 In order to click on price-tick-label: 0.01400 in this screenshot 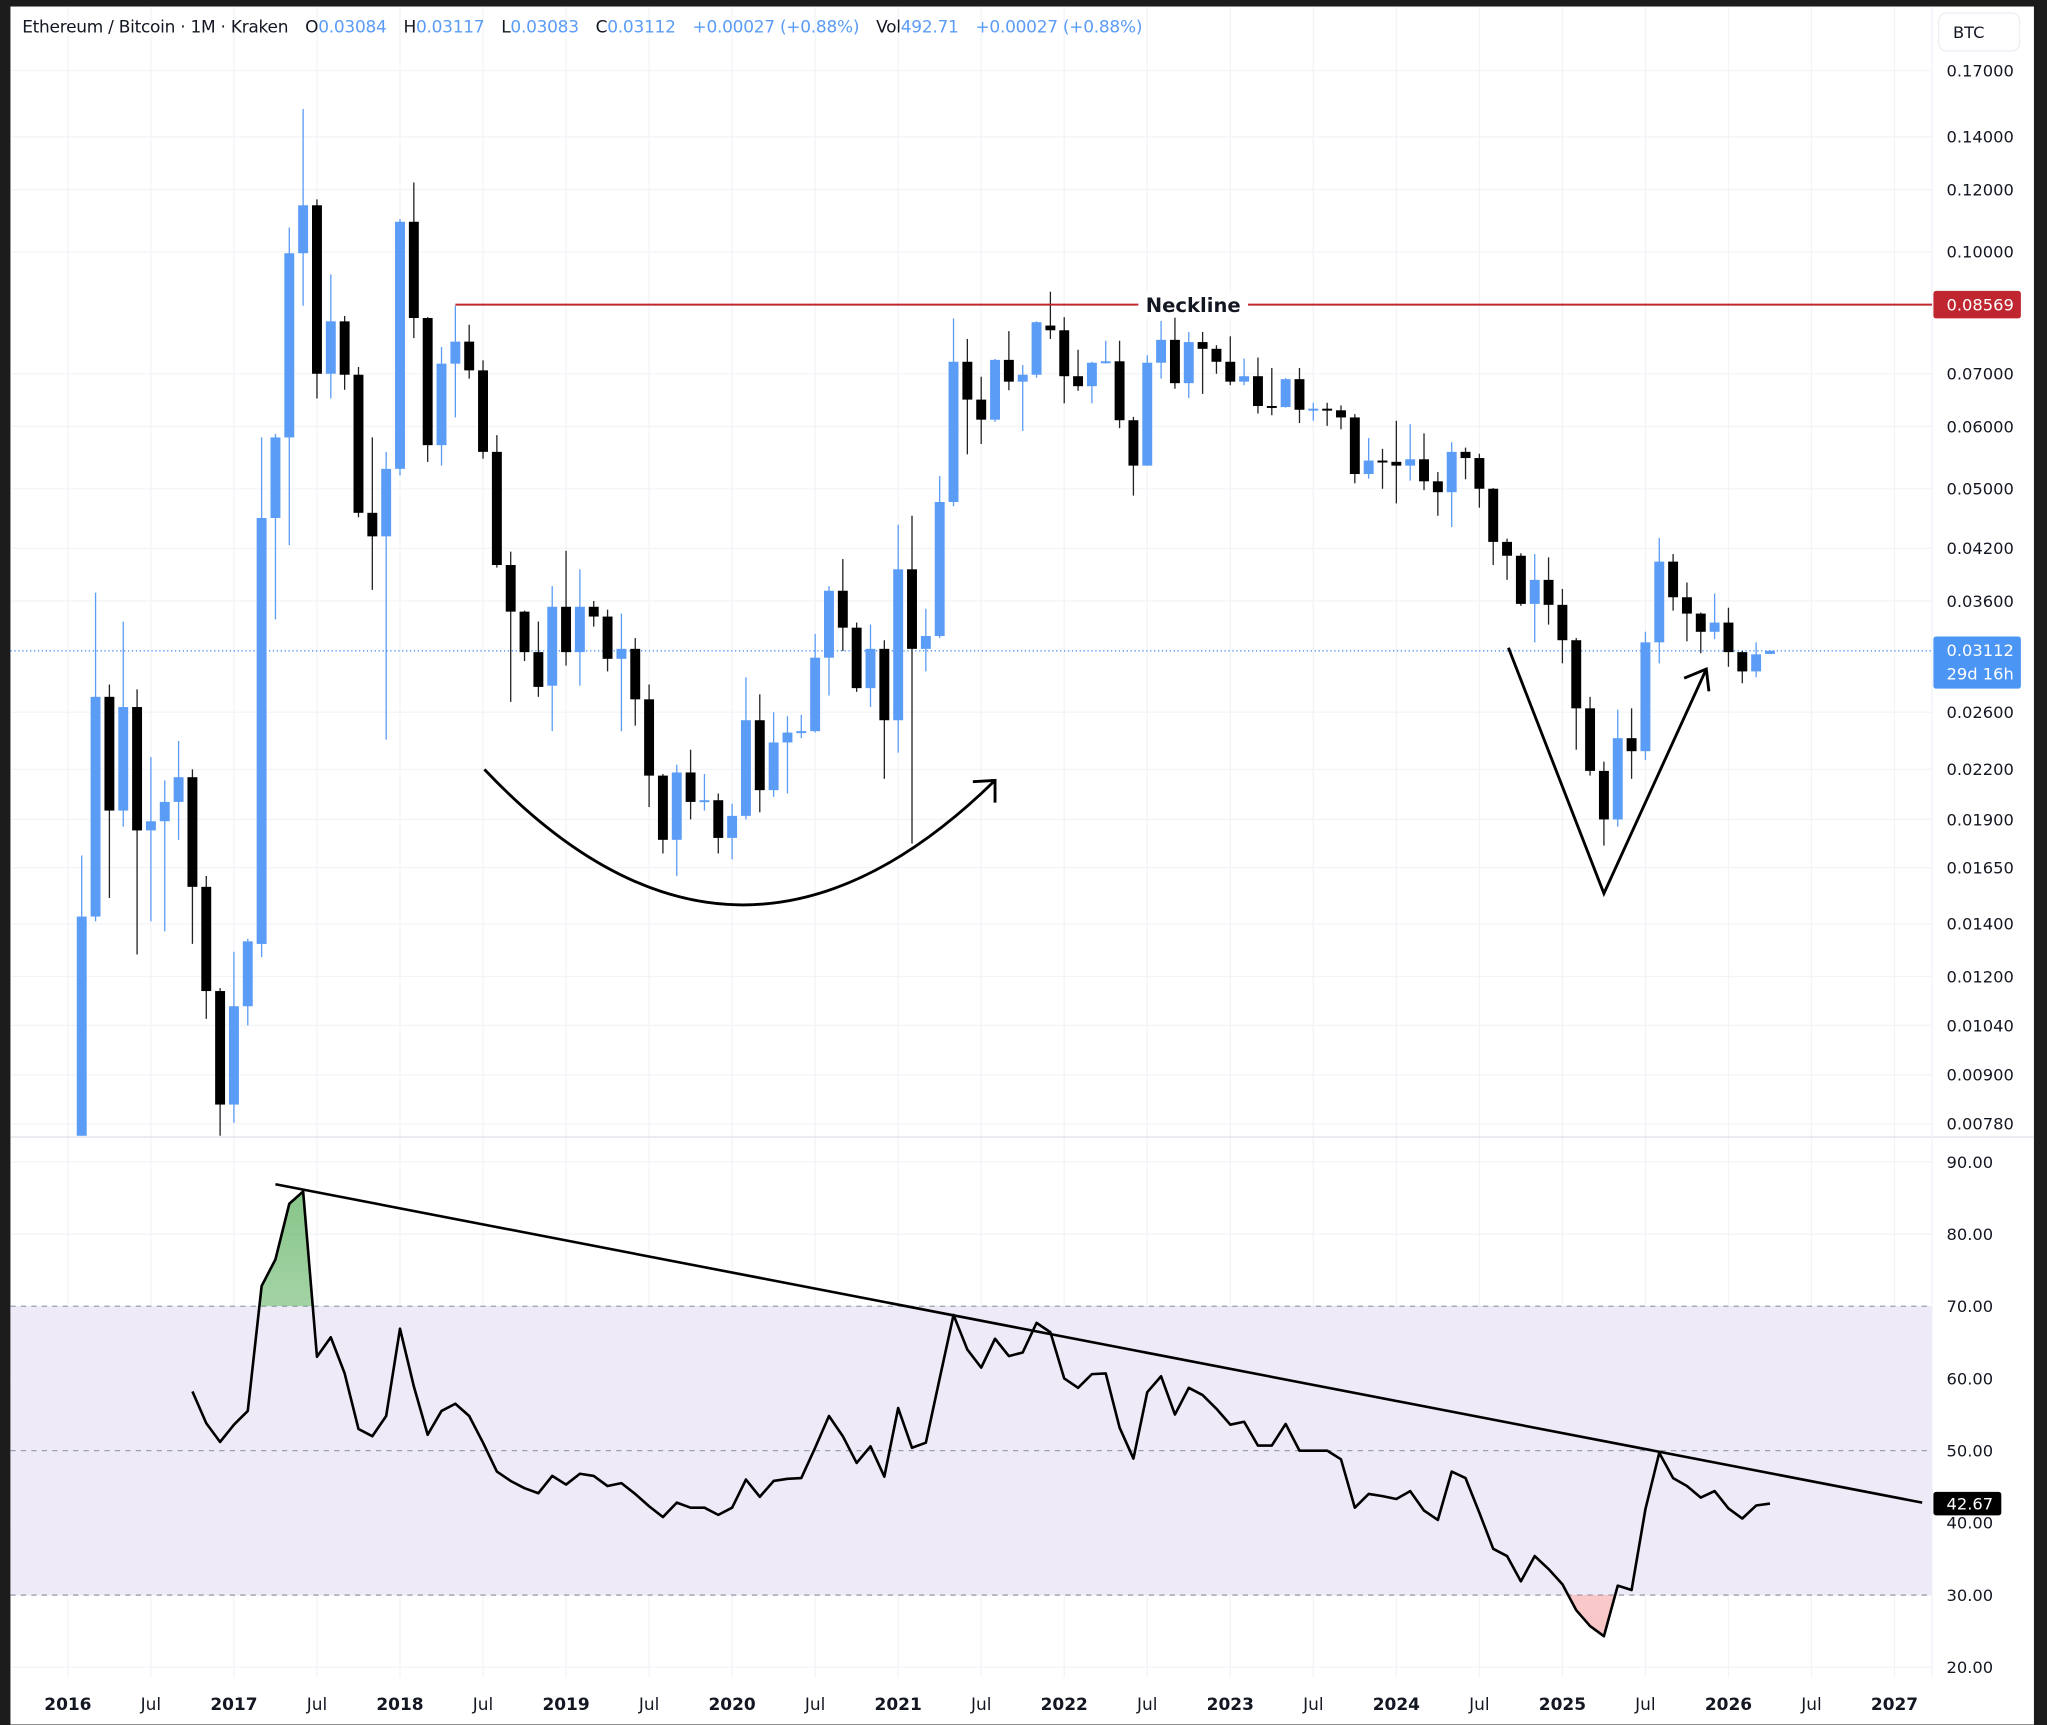, I will do `click(1979, 924)`.